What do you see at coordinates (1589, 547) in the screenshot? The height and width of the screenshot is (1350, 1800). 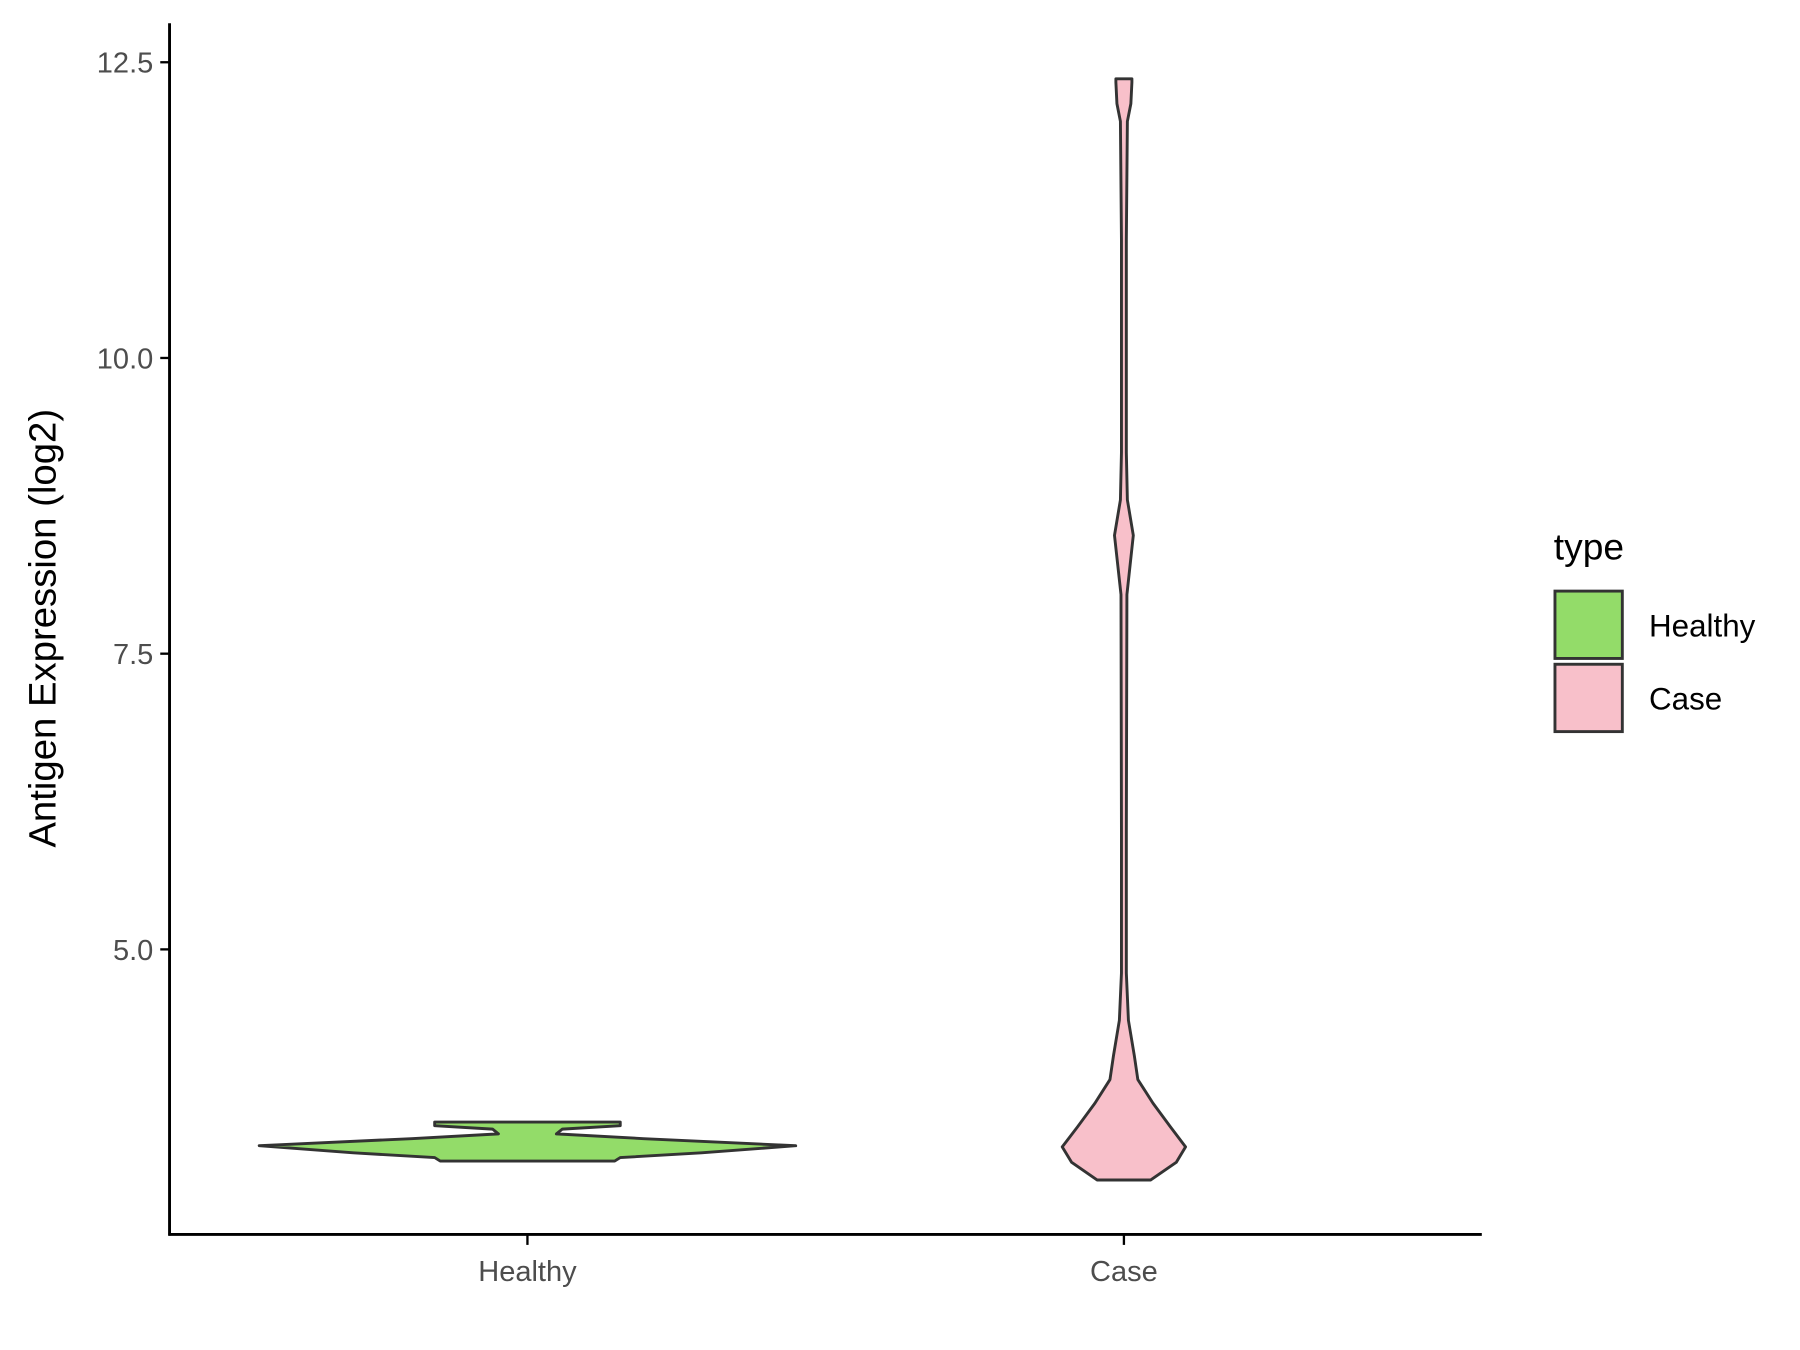 I see `legend-title: type` at bounding box center [1589, 547].